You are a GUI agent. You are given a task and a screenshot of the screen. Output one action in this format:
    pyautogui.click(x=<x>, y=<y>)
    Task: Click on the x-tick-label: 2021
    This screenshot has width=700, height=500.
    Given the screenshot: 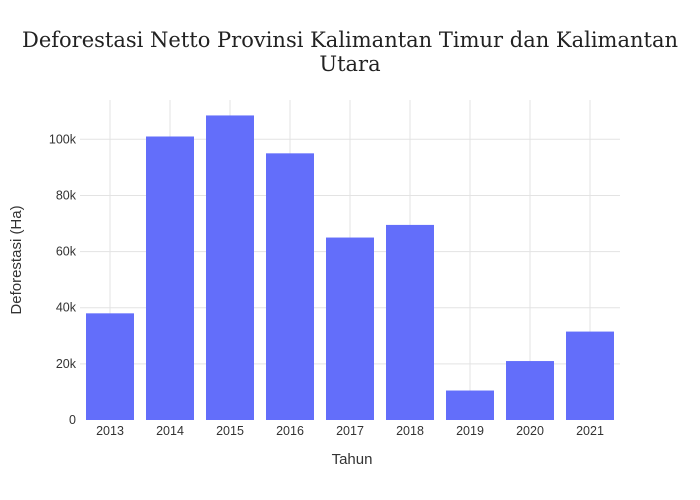 What is the action you would take?
    pyautogui.click(x=590, y=431)
    